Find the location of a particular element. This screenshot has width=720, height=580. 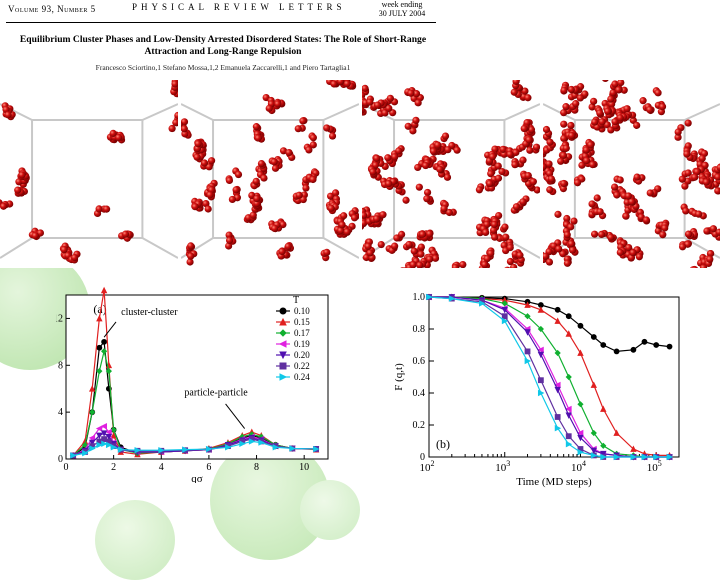

legend-label: 0.10 is located at coordinates (302, 311).